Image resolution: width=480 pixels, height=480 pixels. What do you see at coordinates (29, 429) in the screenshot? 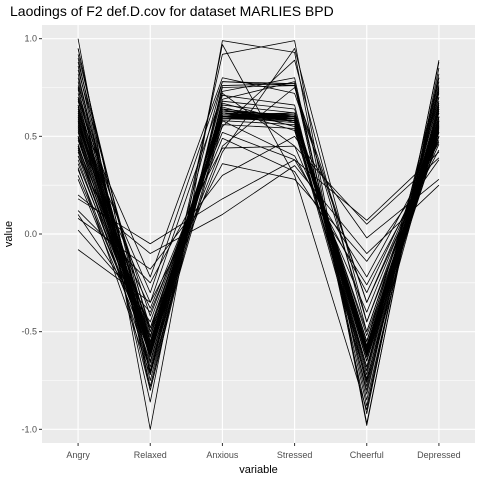
I see `y-tick-label: -1.0` at bounding box center [29, 429].